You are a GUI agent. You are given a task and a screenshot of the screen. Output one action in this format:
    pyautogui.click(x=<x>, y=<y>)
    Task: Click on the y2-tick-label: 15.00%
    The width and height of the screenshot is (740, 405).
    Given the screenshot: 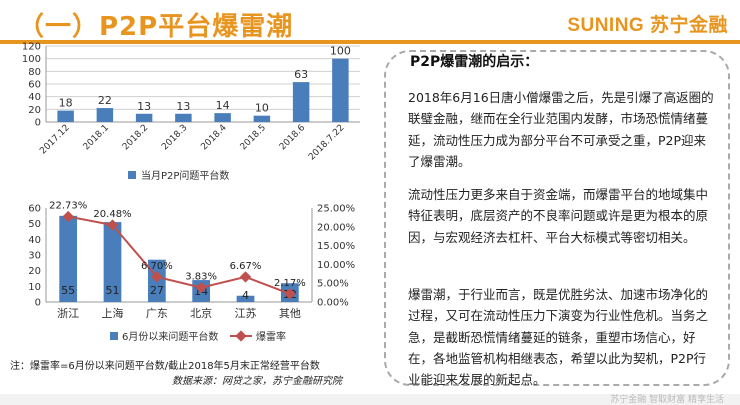 What is the action you would take?
    pyautogui.click(x=336, y=246)
    